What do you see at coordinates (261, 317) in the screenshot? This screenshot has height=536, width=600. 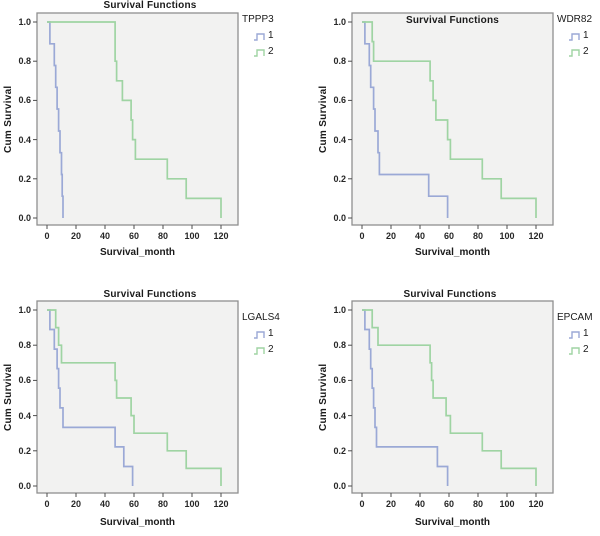 I see `legend-title: LGALS4` at bounding box center [261, 317].